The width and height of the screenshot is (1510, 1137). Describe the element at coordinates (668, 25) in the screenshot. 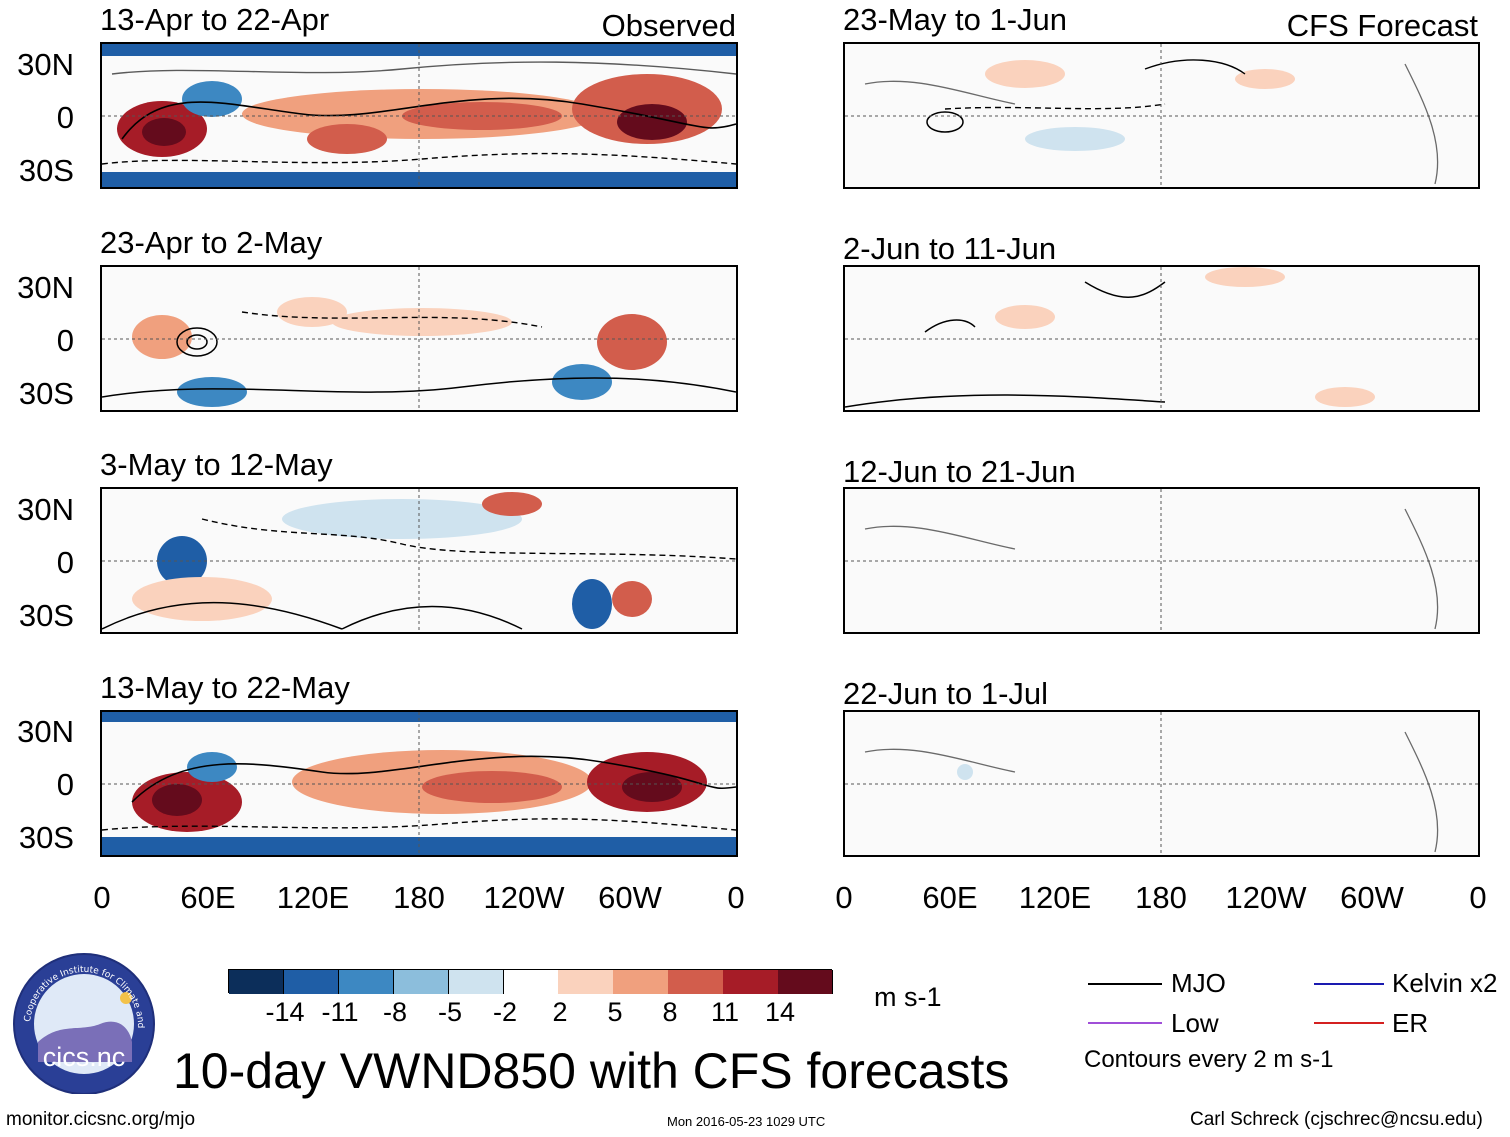

I see `observed-header: Observed` at that location.